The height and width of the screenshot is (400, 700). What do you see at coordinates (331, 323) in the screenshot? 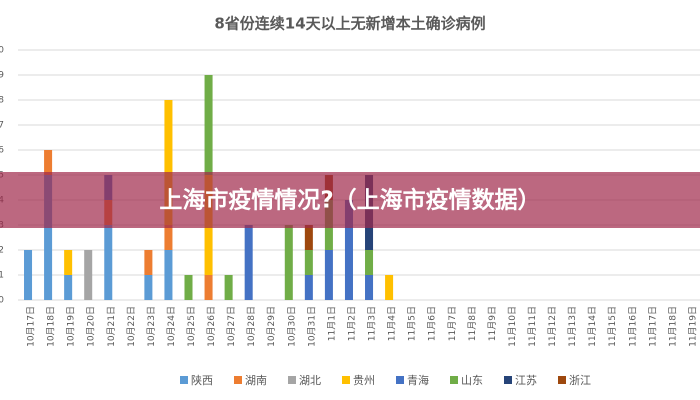
I see `x-tick-label: 11月1日` at bounding box center [331, 323].